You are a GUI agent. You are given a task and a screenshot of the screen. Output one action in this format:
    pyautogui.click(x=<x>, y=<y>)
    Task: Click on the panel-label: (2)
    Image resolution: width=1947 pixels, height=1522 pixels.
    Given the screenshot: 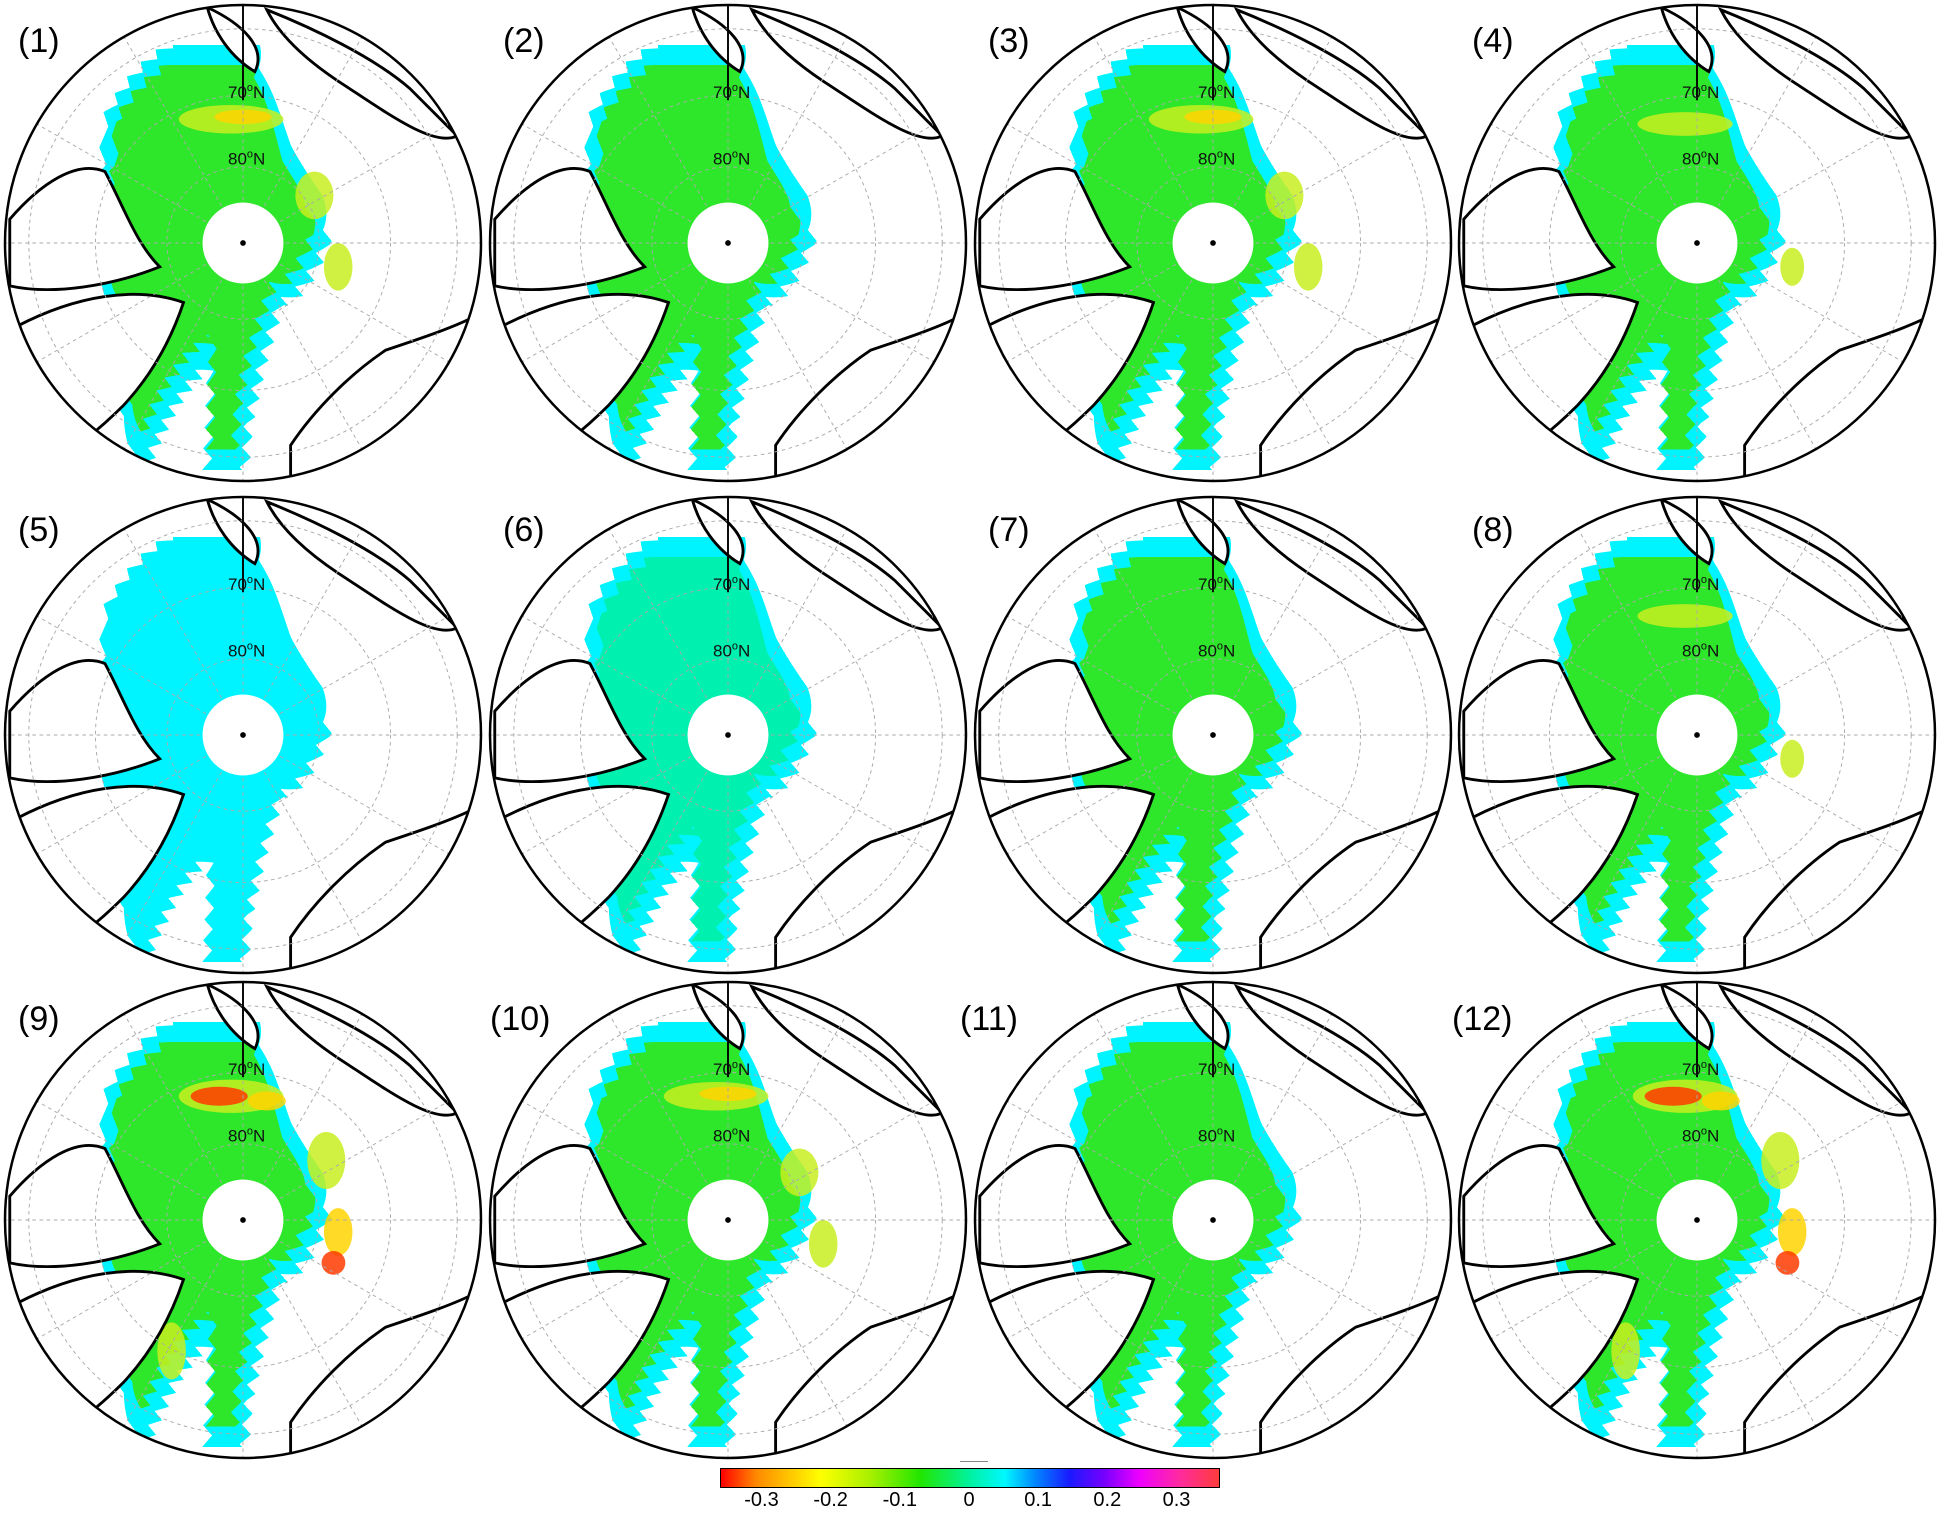 What is the action you would take?
    pyautogui.click(x=524, y=41)
    